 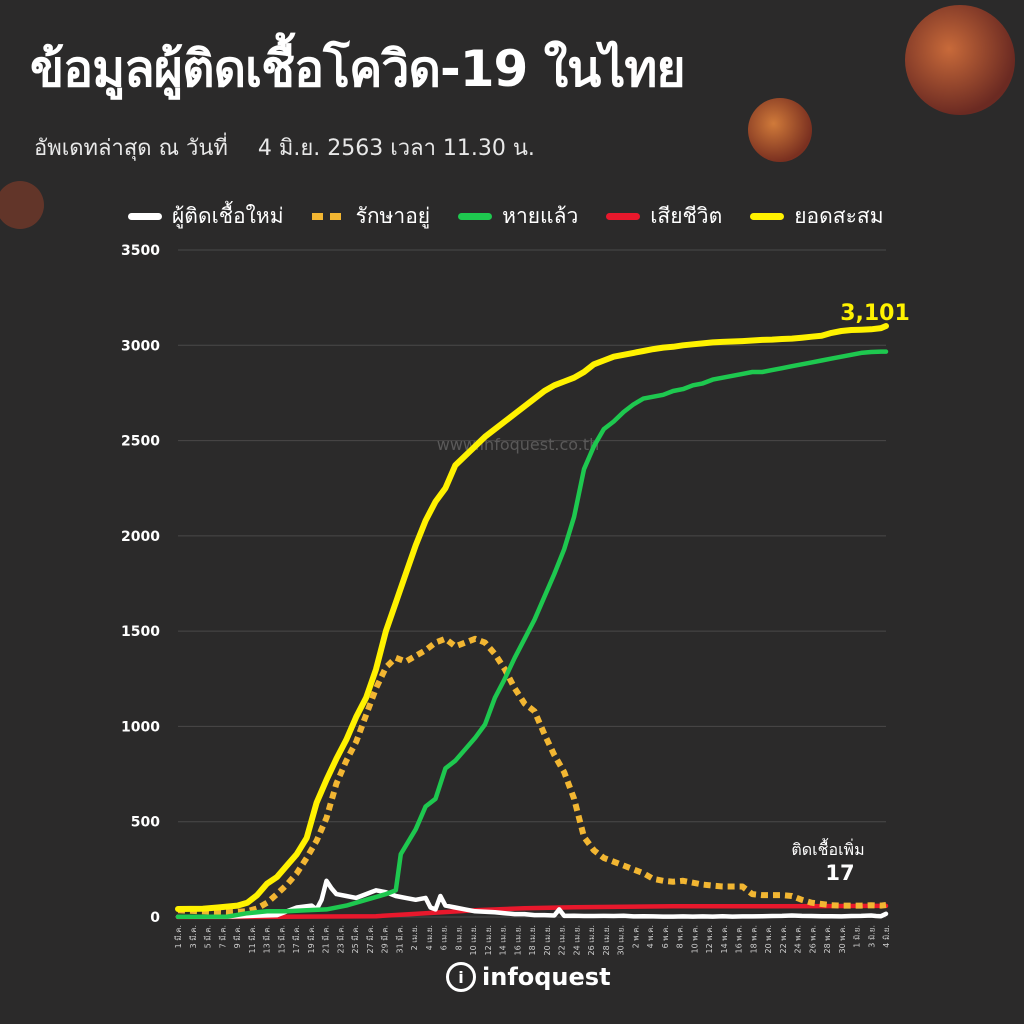 I want to click on y-tick-label: 500, so click(x=145, y=823).